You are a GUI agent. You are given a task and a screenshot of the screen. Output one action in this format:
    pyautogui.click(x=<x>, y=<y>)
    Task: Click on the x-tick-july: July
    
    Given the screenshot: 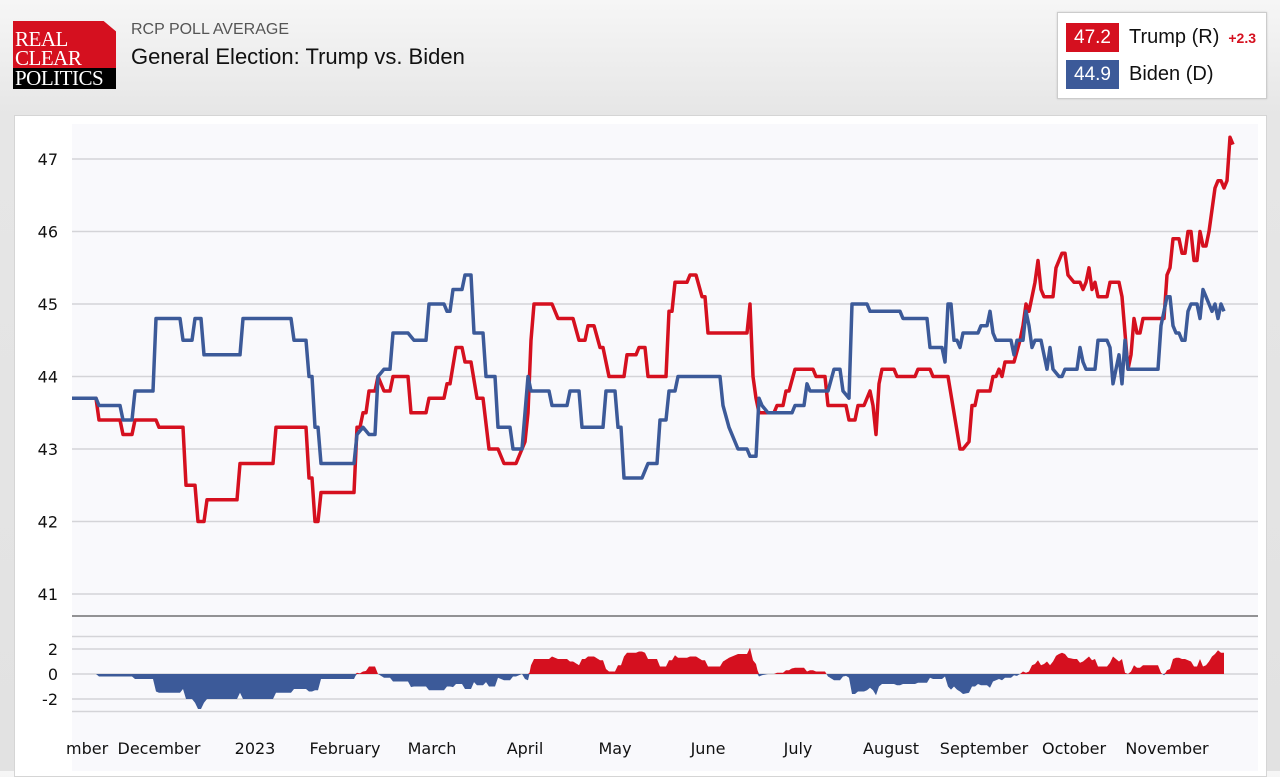 What is the action you would take?
    pyautogui.click(x=798, y=748)
    